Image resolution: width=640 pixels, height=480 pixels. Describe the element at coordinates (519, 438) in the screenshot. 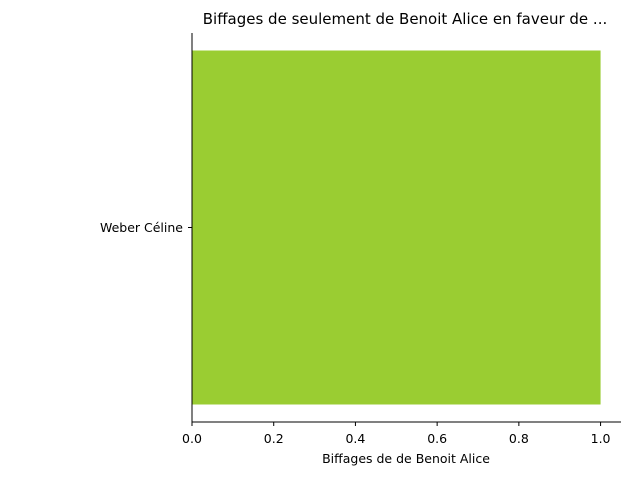

I see `x-tick-label: 0.8` at that location.